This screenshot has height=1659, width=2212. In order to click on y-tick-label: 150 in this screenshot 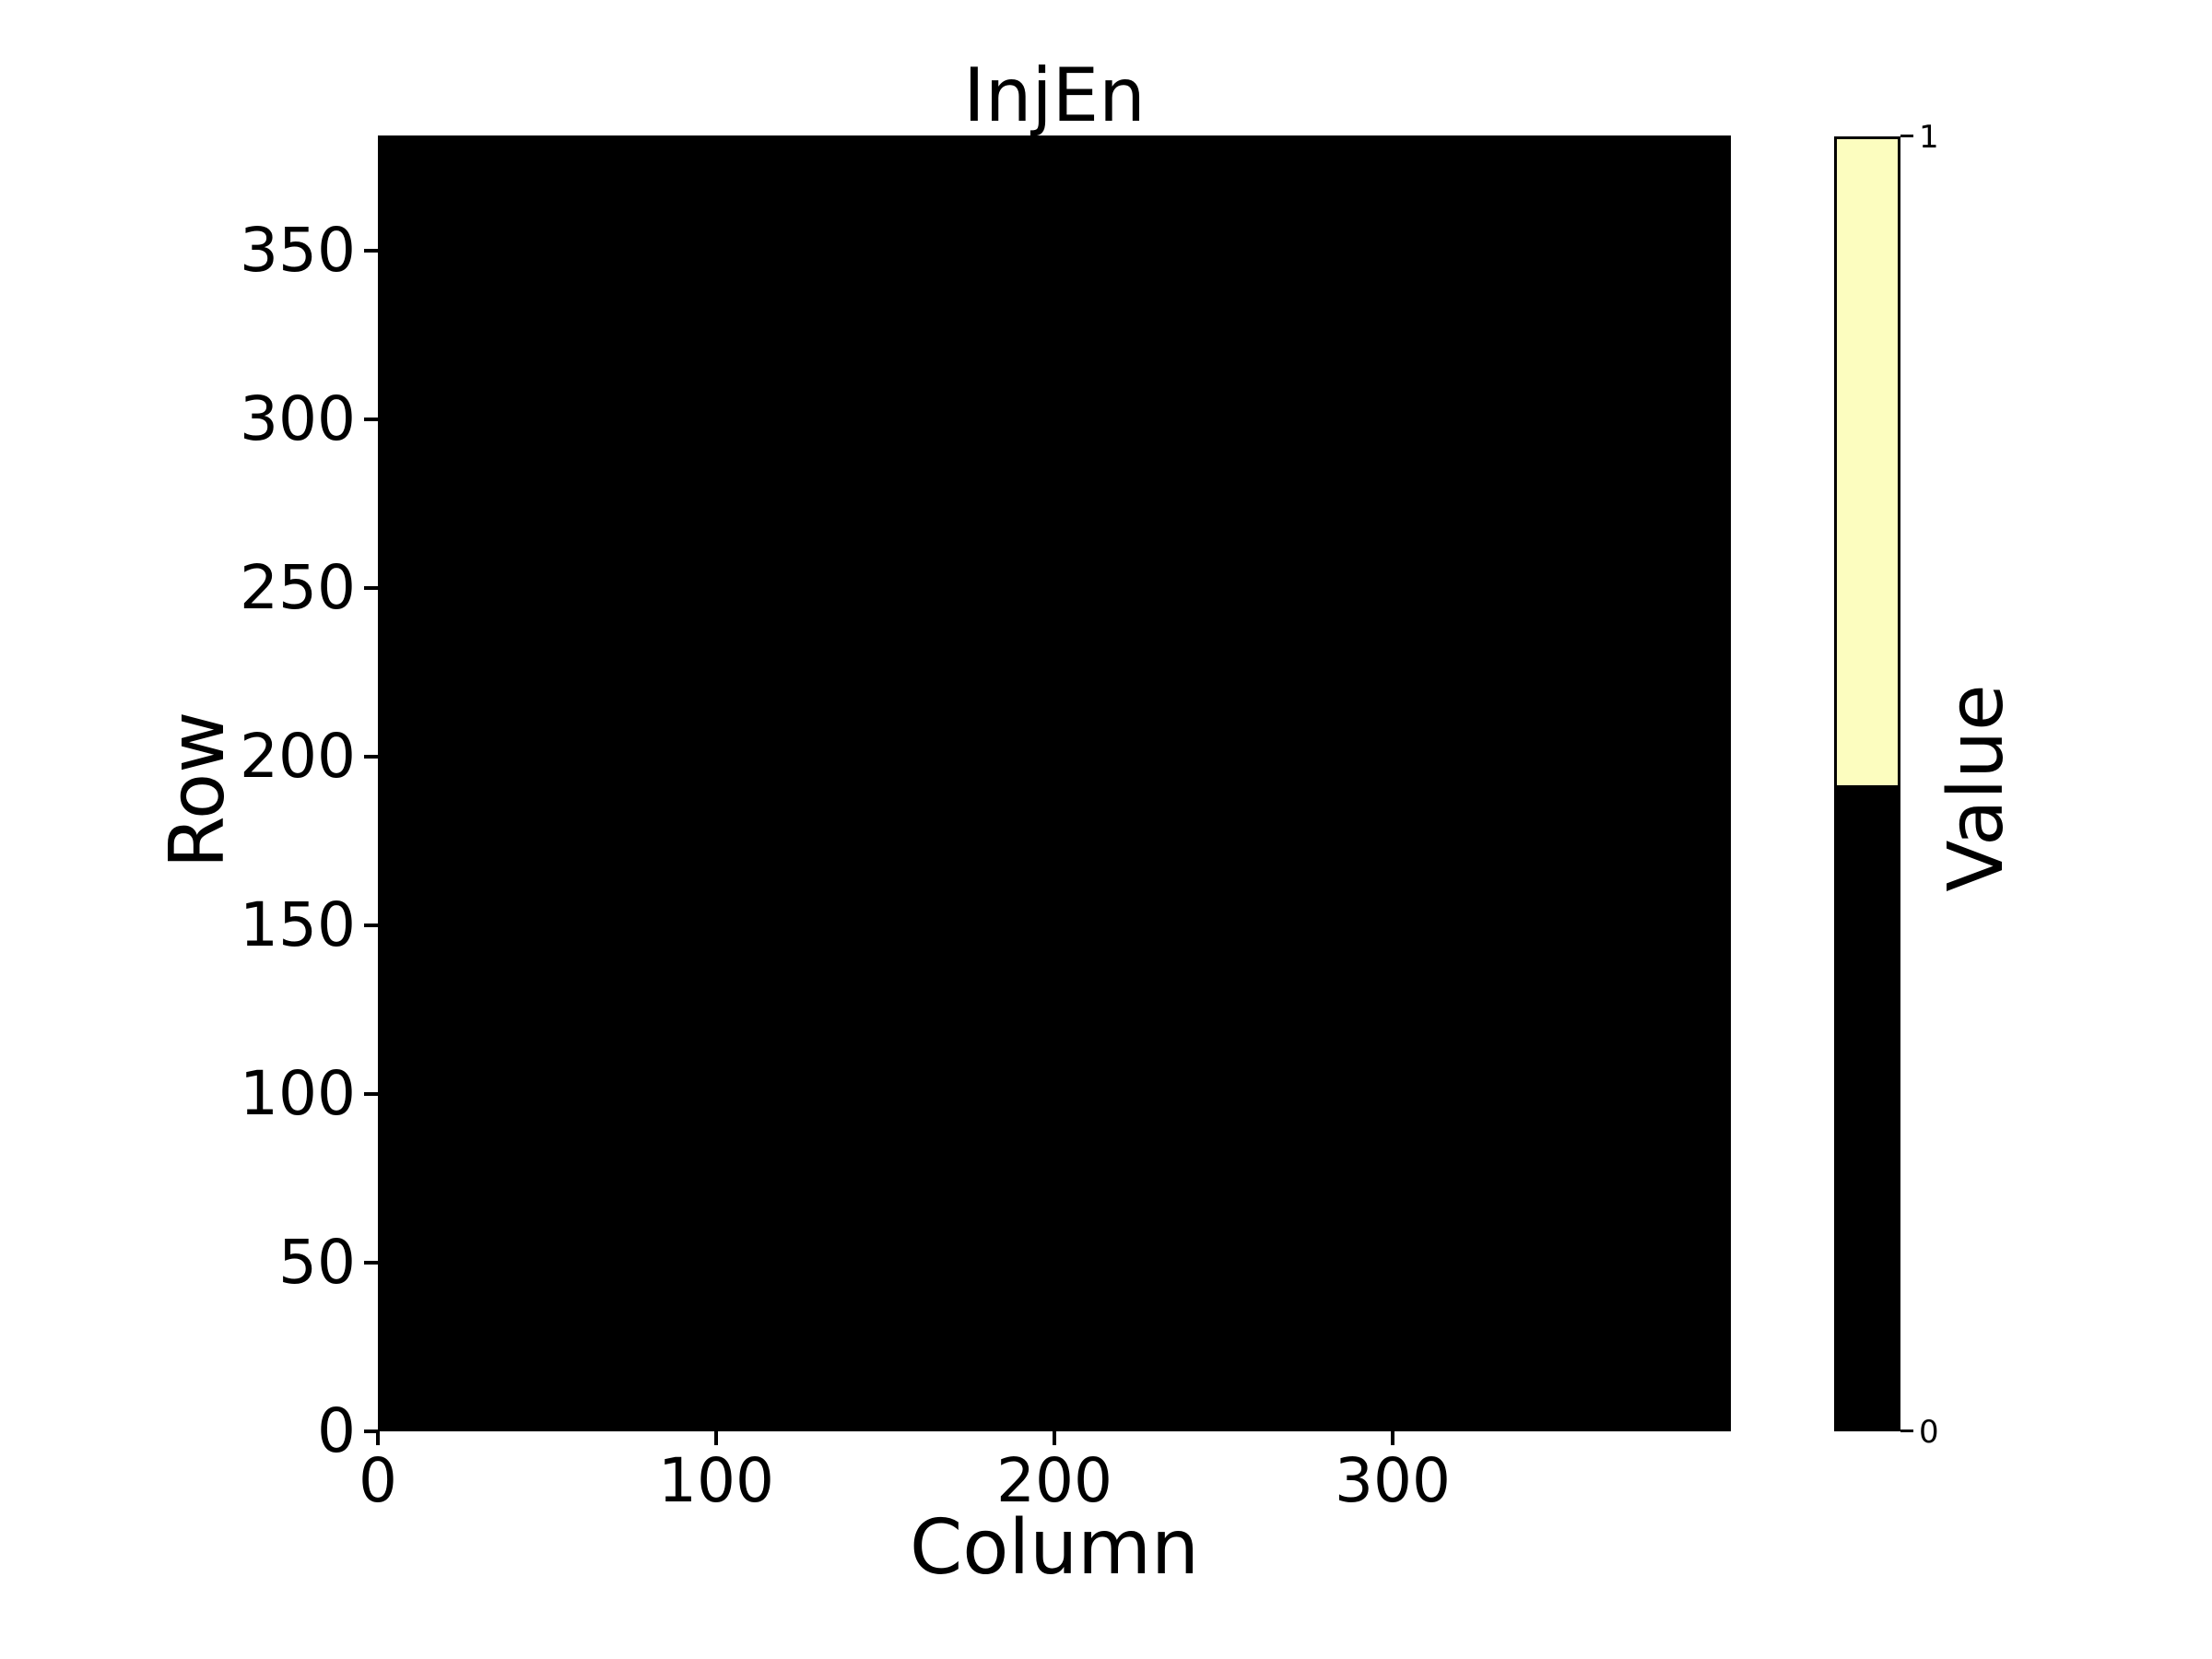, I will do `click(298, 924)`.